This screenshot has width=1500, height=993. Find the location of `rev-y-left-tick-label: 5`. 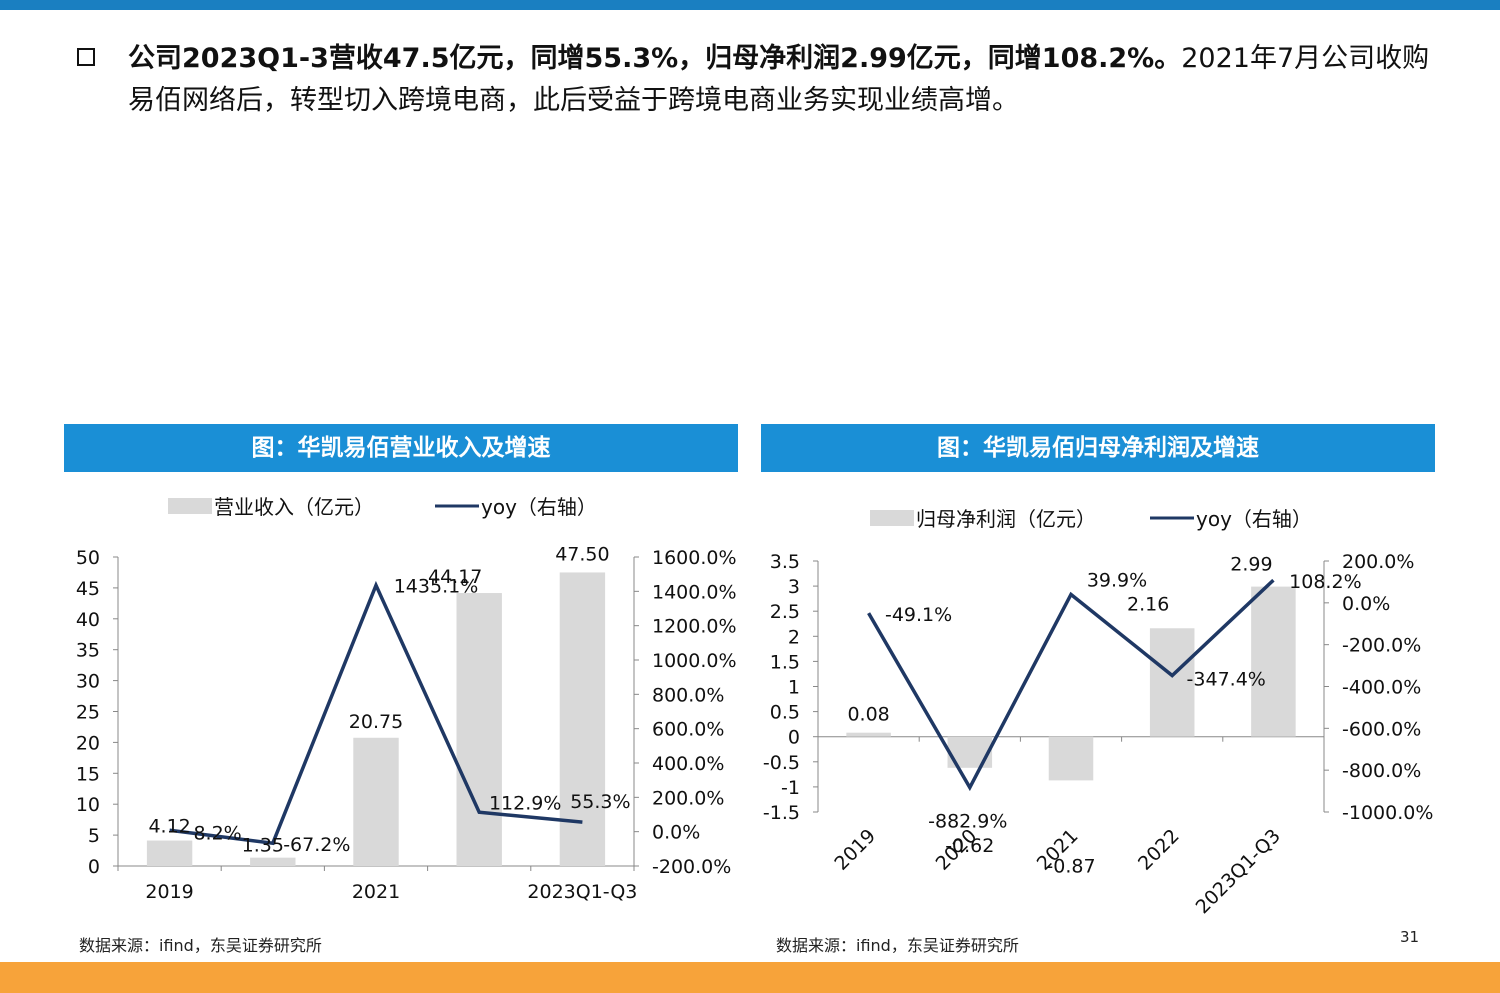

rev-y-left-tick-label: 5 is located at coordinates (94, 836).